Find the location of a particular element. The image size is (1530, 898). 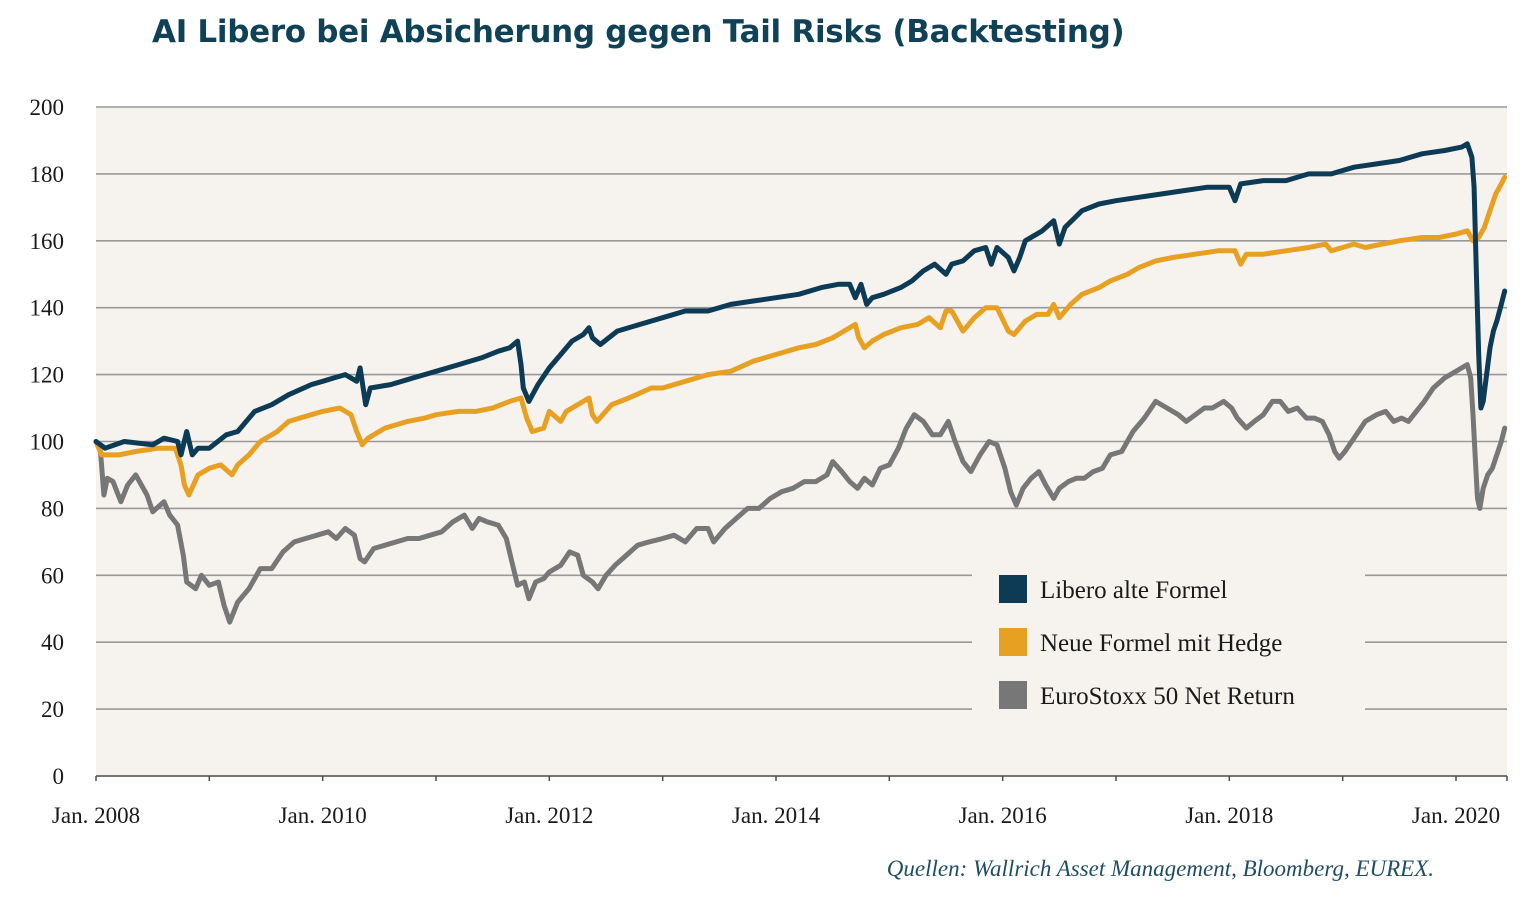

x-tick-label: Jan. 2008 is located at coordinates (96, 815).